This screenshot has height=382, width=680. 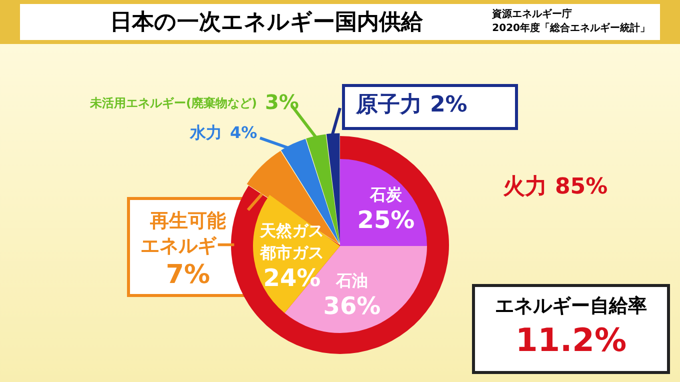 What do you see at coordinates (351, 280) in the screenshot?
I see `slice-label: 石油` at bounding box center [351, 280].